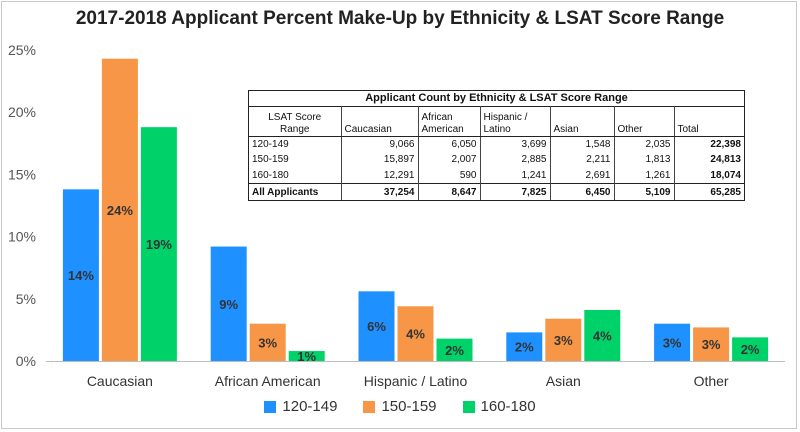  I want to click on table-header-asian: Asian, so click(582, 121).